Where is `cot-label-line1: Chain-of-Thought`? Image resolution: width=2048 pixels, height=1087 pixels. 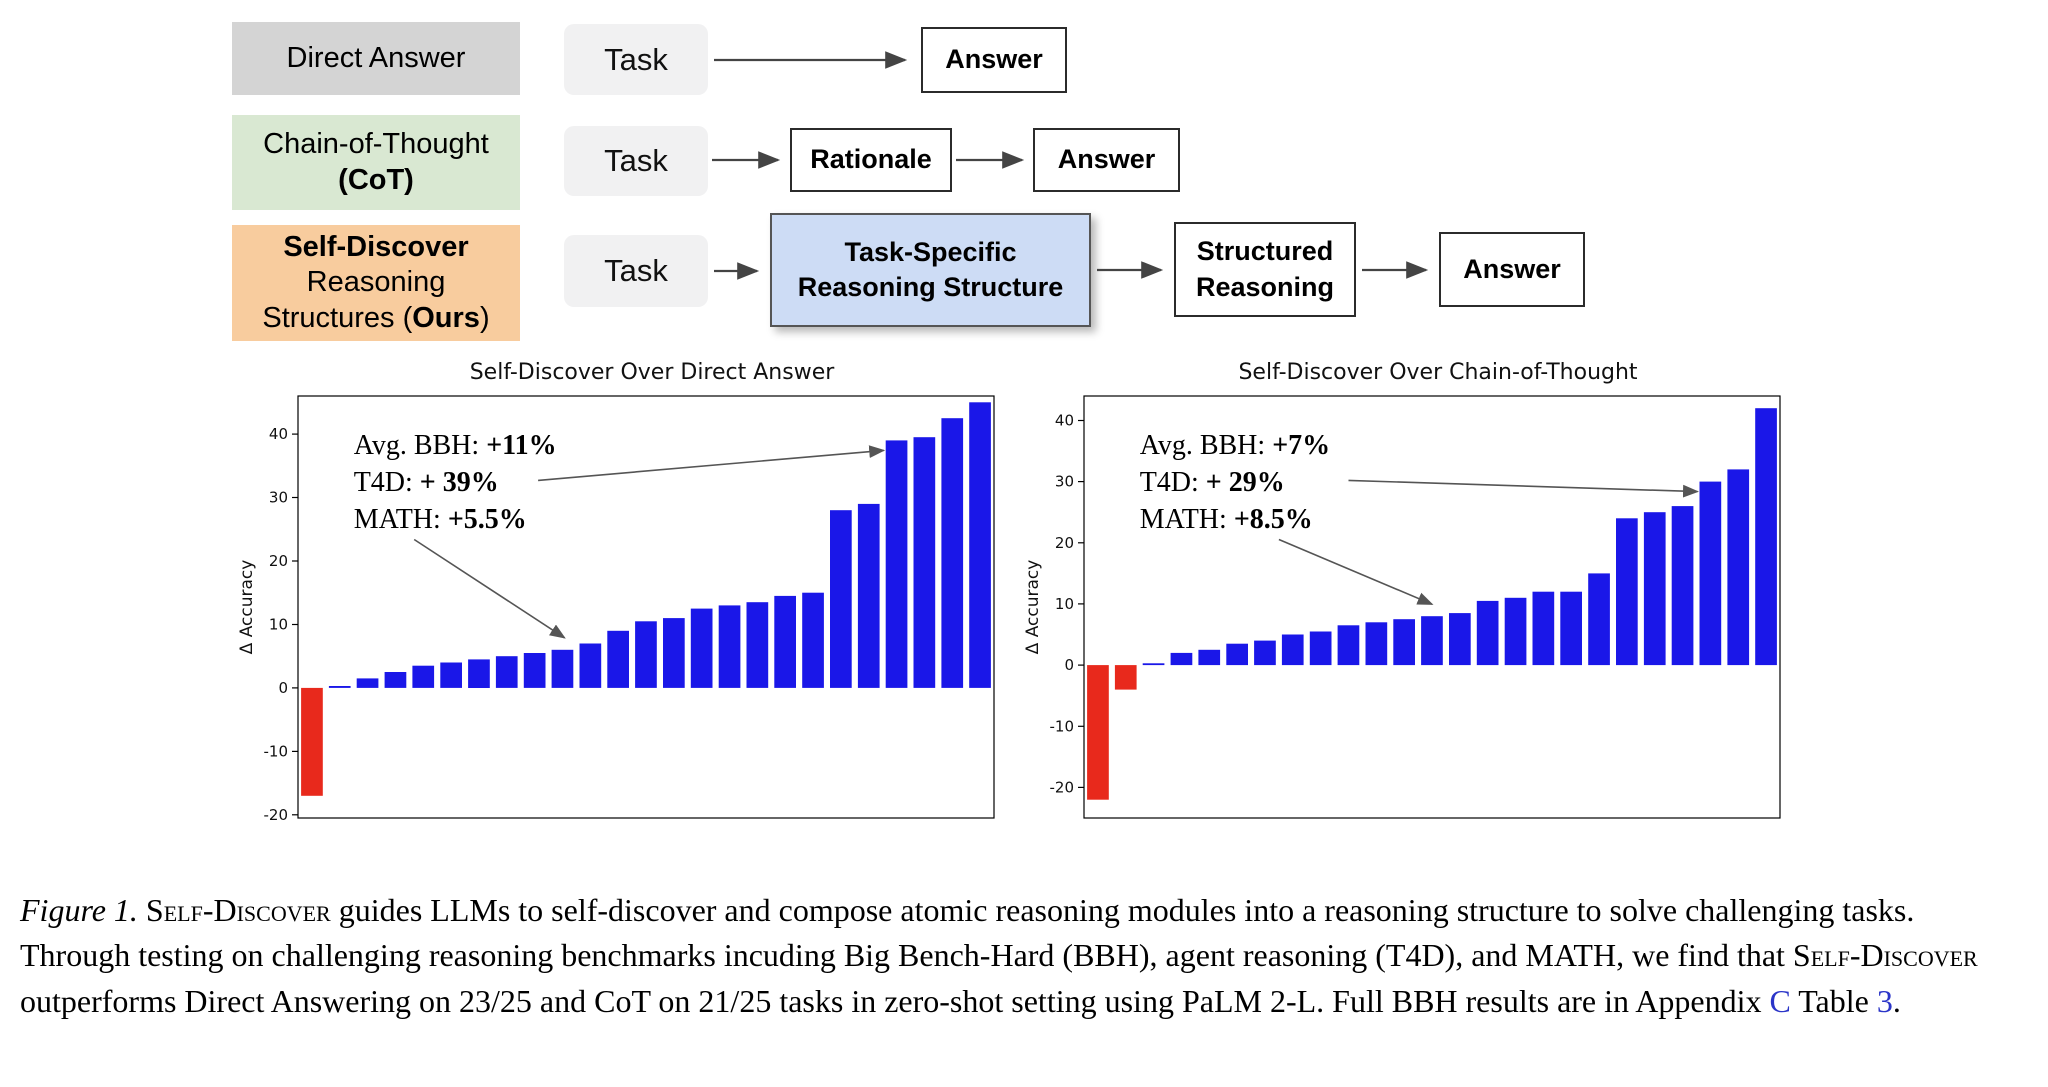 cot-label-line1: Chain-of-Thought is located at coordinates (376, 144).